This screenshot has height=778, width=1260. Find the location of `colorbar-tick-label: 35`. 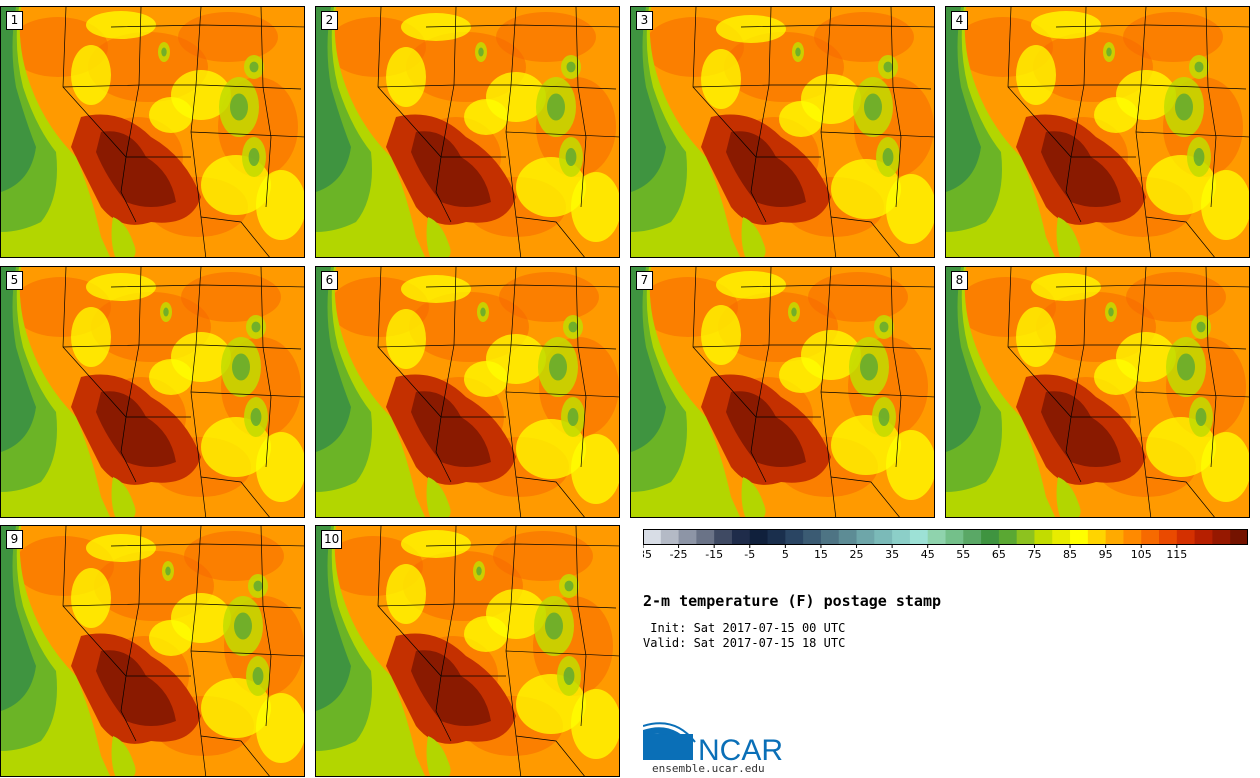

colorbar-tick-label: 35 is located at coordinates (892, 554).